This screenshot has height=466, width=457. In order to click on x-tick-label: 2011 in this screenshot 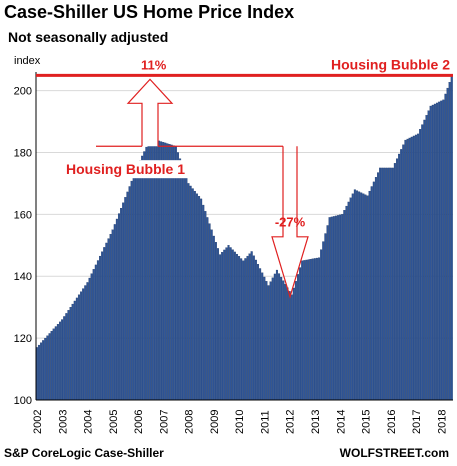, I will do `click(265, 422)`.